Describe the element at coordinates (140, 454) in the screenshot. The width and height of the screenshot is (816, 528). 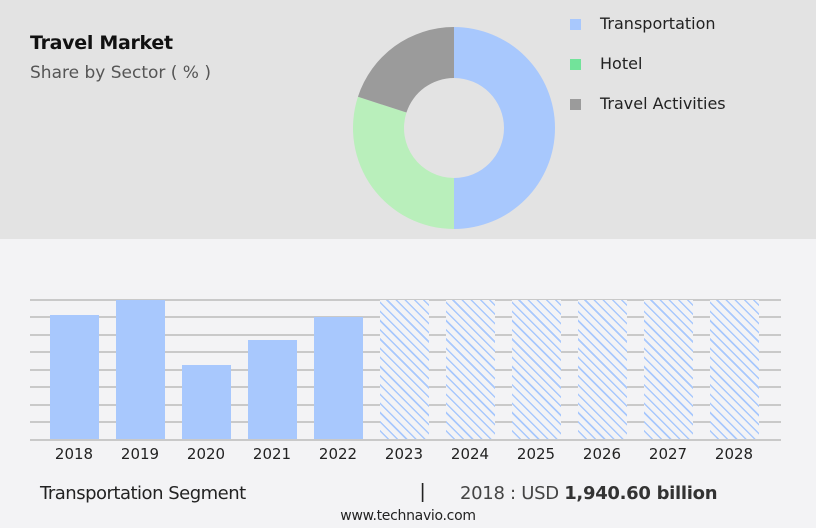
I see `x-tick-label: 2019` at that location.